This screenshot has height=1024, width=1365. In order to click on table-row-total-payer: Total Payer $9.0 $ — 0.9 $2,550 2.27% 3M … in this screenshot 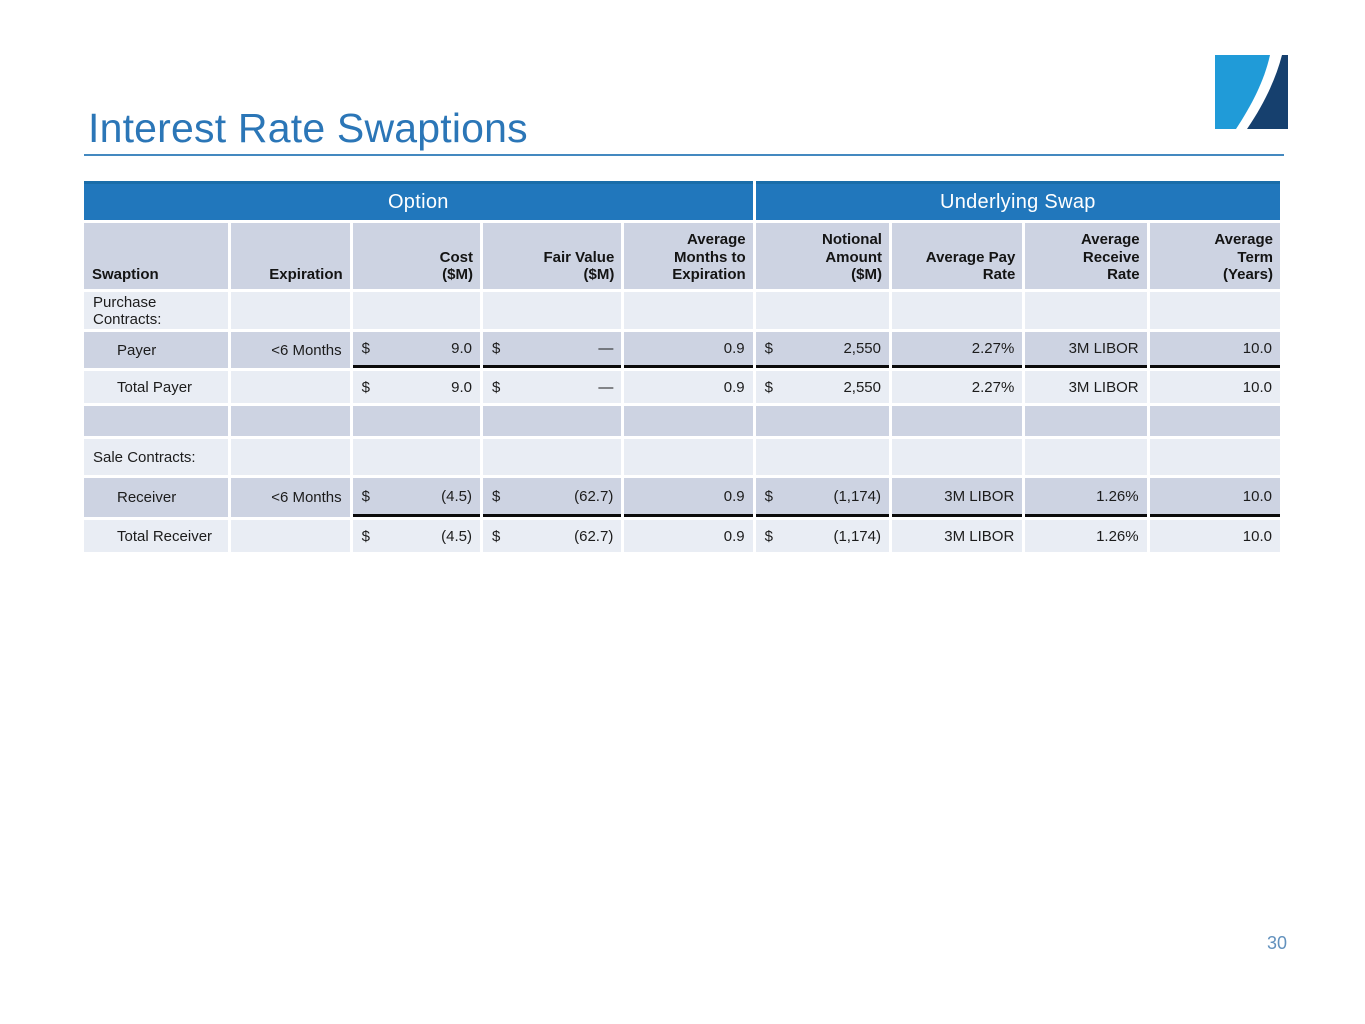, I will do `click(682, 387)`.